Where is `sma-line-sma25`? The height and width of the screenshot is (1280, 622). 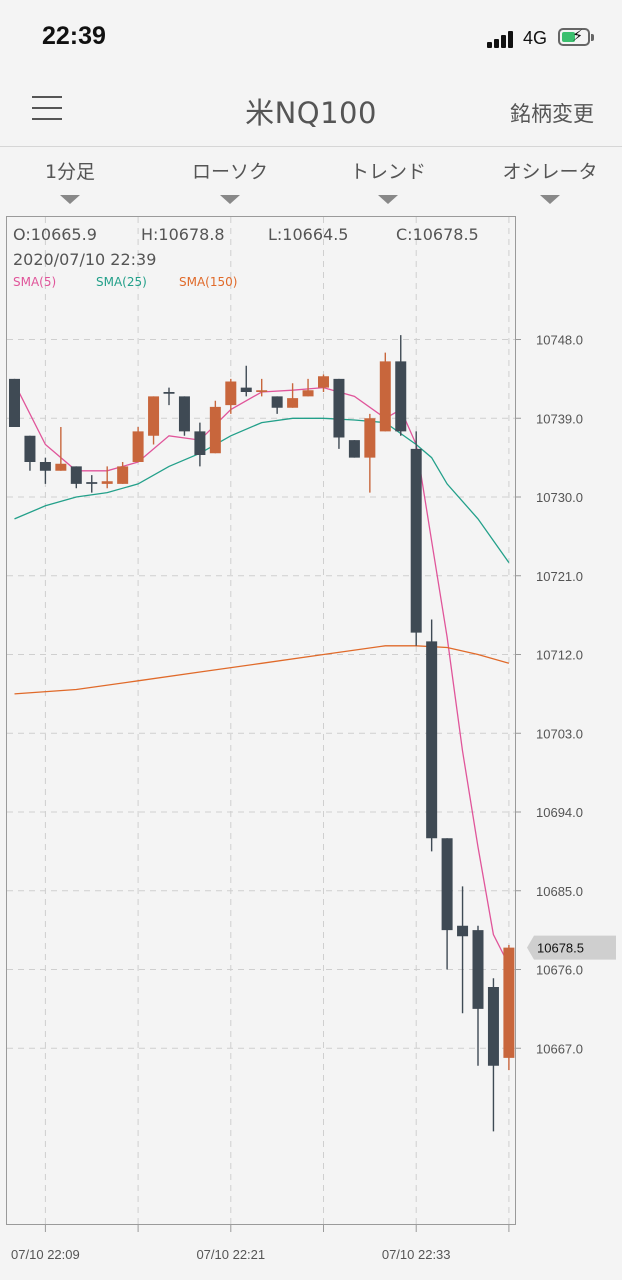 sma-line-sma25 is located at coordinates (262, 490).